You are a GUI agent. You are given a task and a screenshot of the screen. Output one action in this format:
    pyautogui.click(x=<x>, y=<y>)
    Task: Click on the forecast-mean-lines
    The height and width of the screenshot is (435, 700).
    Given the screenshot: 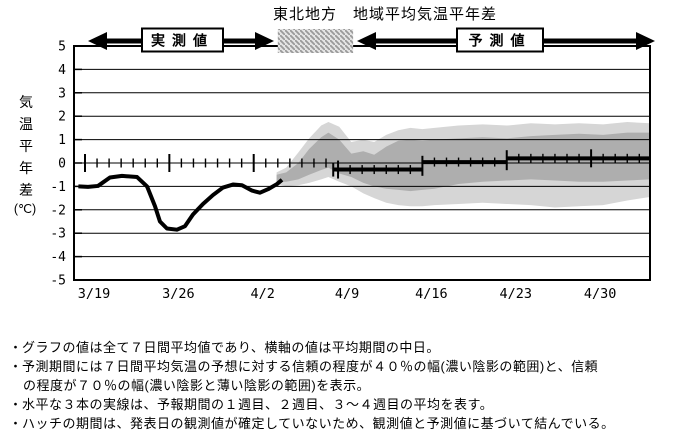 What is the action you would take?
    pyautogui.click(x=491, y=164)
    